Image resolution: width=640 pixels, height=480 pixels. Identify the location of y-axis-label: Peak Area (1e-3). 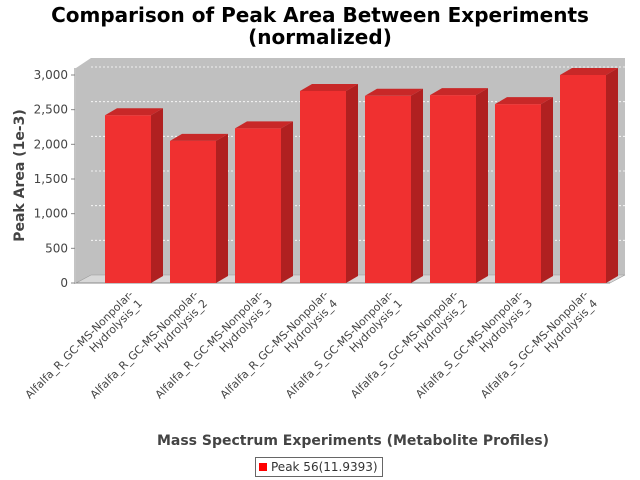
(20, 175).